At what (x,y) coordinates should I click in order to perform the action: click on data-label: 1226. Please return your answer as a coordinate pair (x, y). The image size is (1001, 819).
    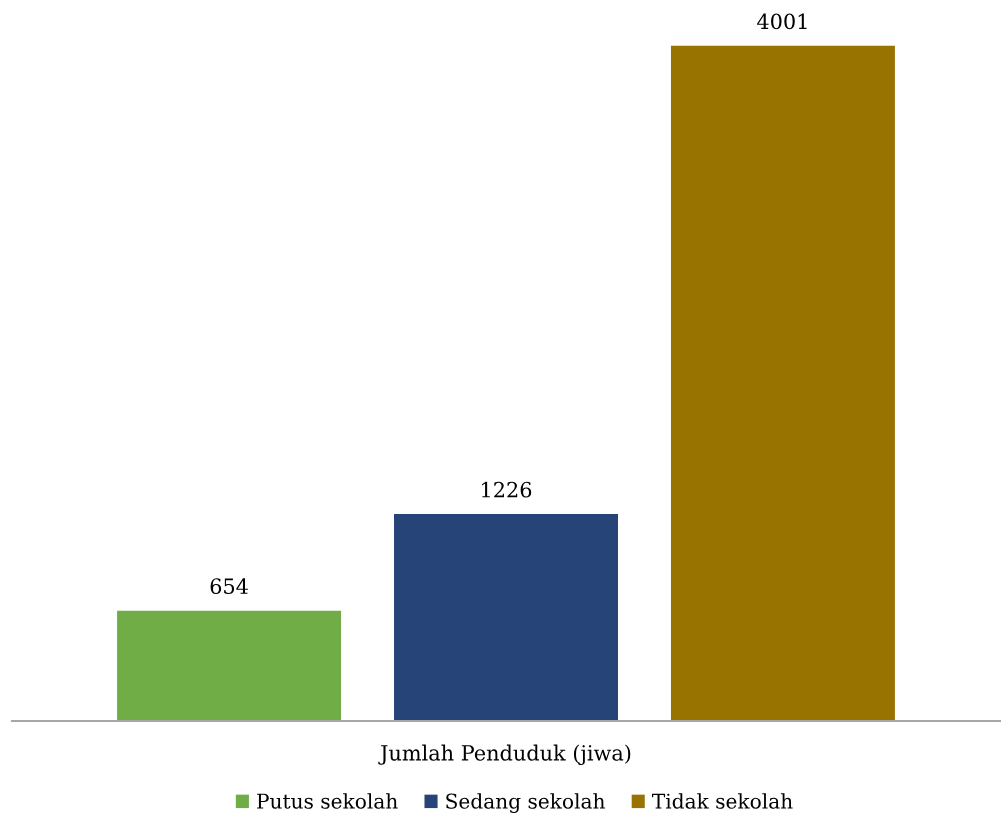
    Looking at the image, I should click on (507, 489).